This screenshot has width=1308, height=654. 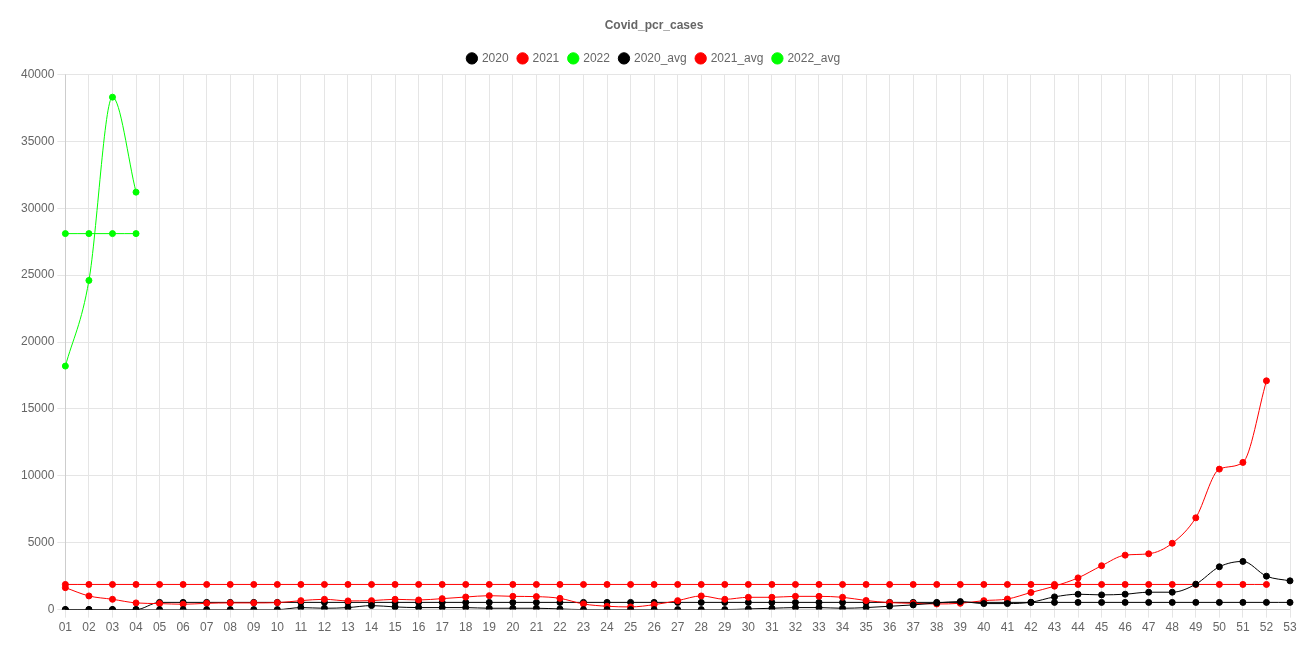 I want to click on x-tick-label: 48, so click(x=1172, y=627).